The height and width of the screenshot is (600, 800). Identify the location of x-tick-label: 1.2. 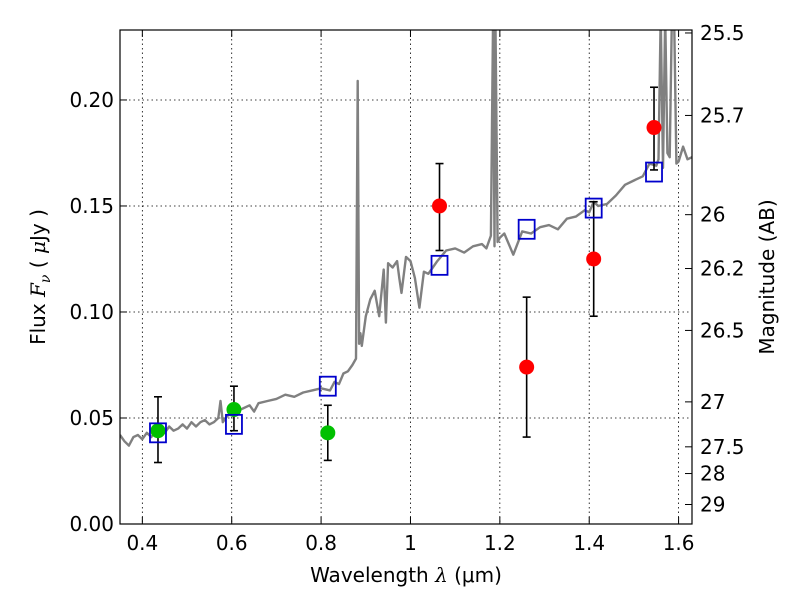
(500, 543).